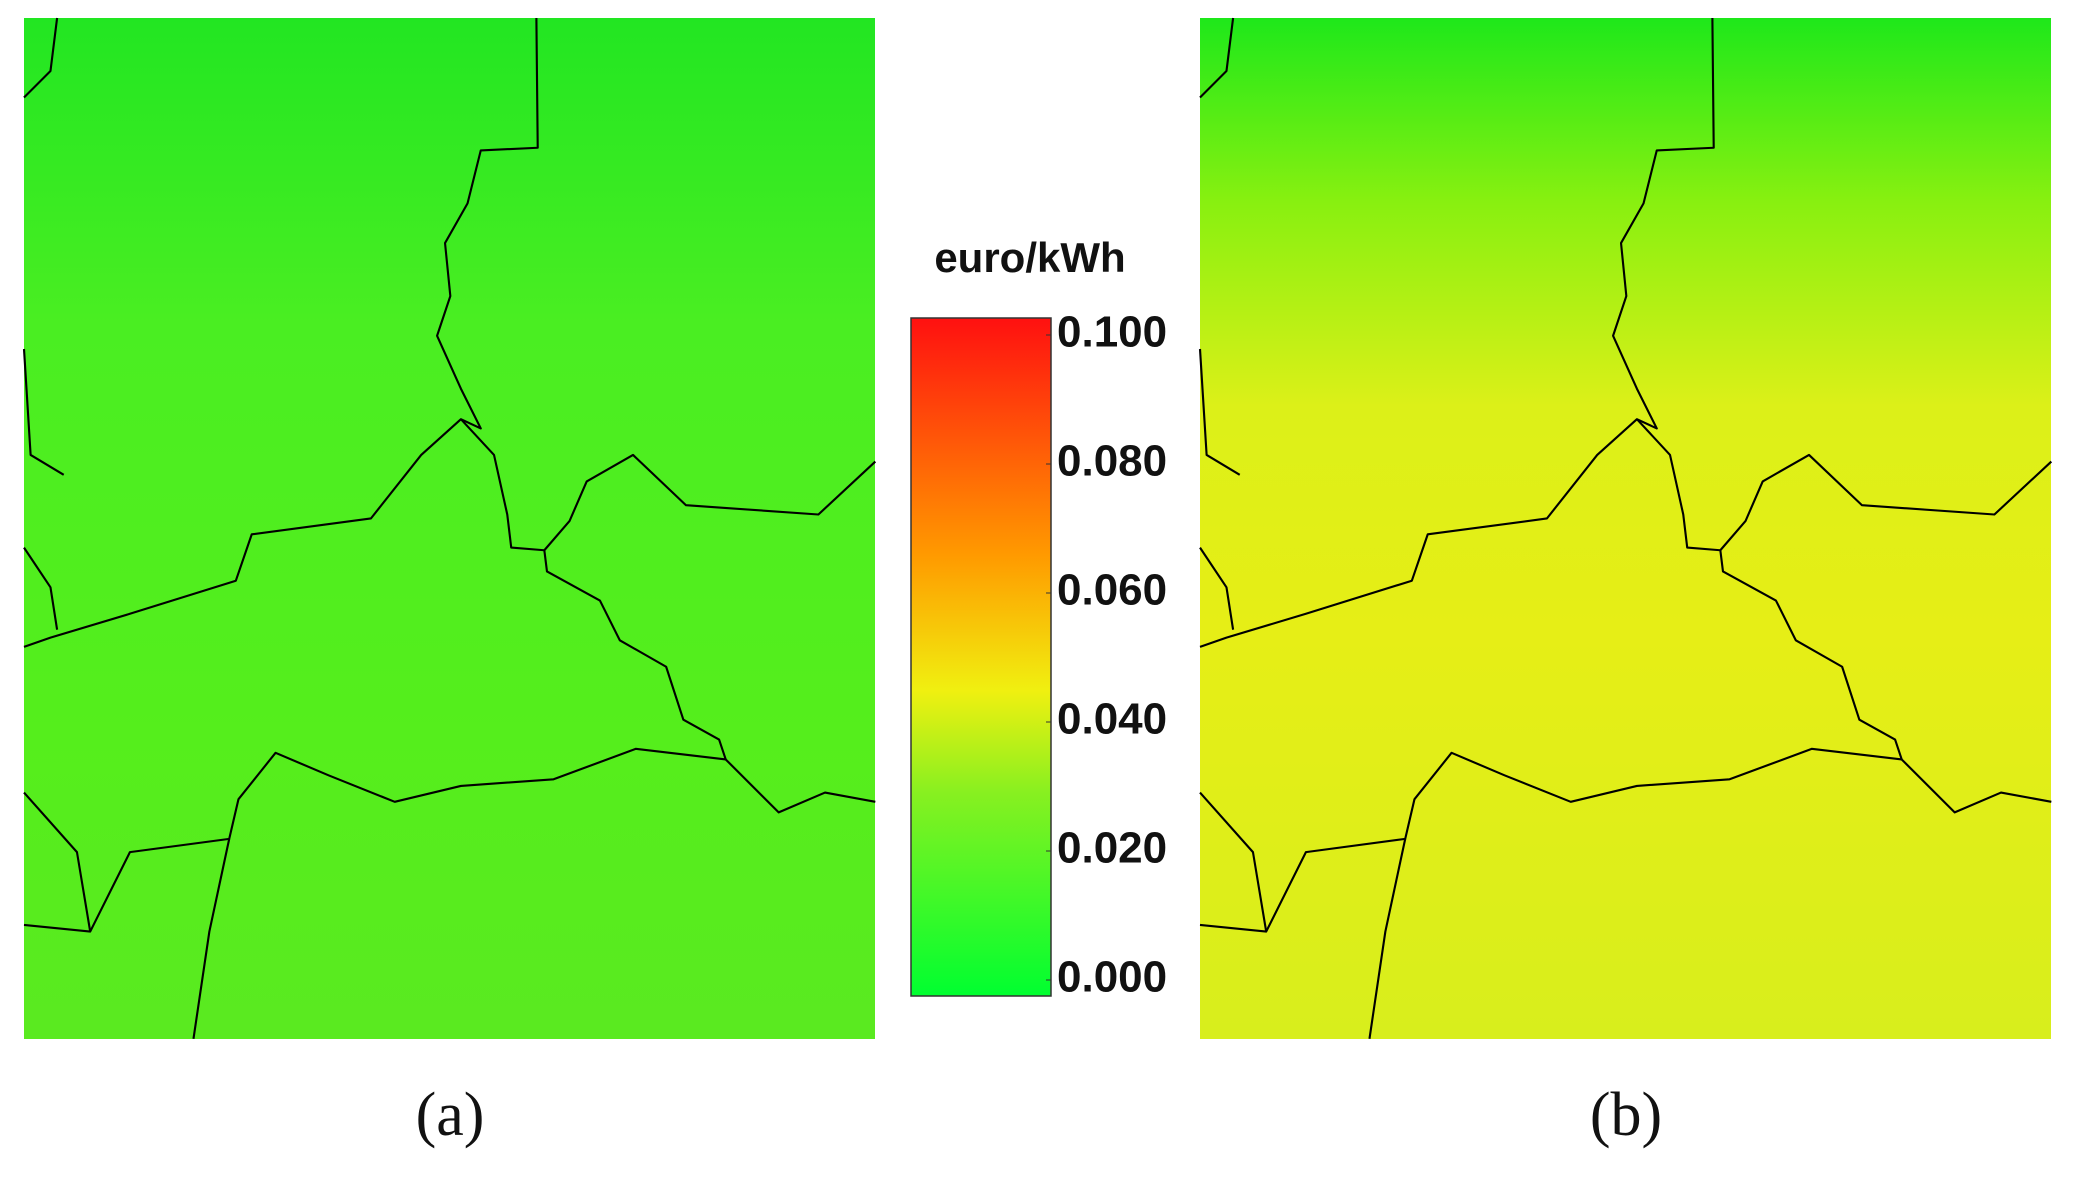 This screenshot has width=2076, height=1181. I want to click on panel-label: (b), so click(1626, 1115).